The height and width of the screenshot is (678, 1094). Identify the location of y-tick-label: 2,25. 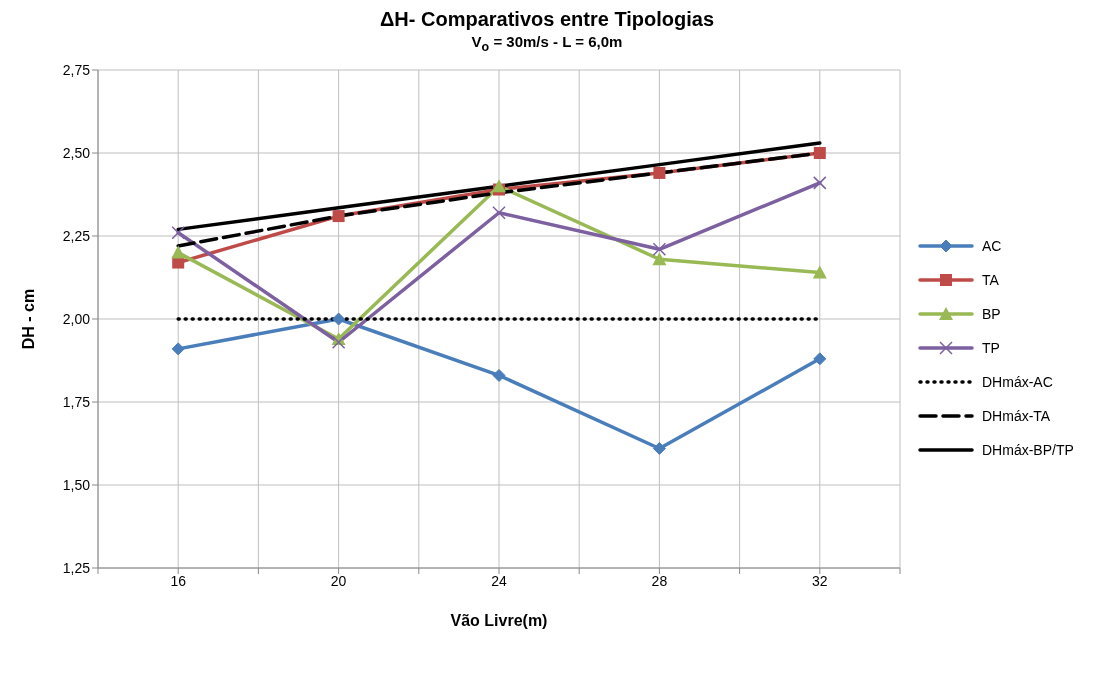
(76, 235).